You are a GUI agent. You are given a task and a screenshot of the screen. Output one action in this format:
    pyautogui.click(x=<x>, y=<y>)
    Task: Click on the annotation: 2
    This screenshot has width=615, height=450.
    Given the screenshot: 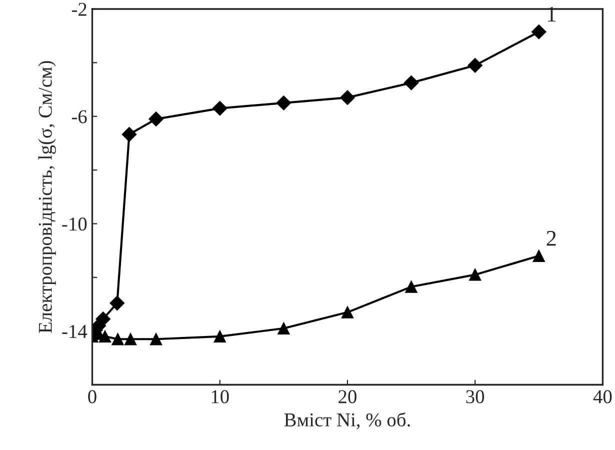 What is the action you would take?
    pyautogui.click(x=551, y=238)
    